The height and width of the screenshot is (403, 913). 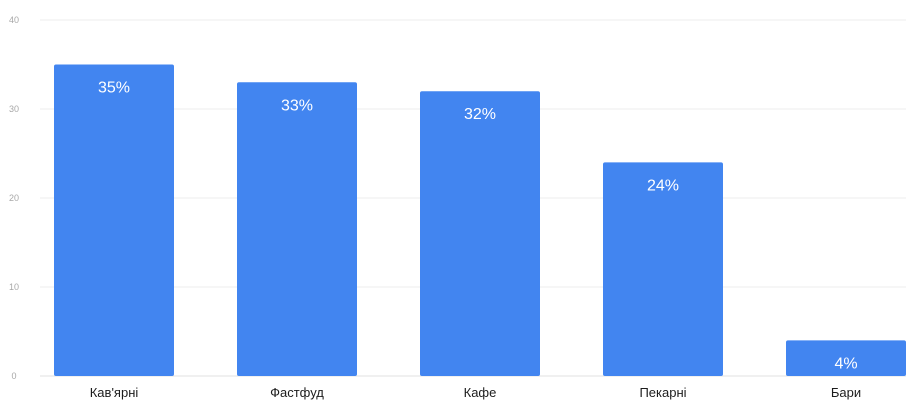 I want to click on x-axis: Кав'ярні Фастфуд Кафе Пекарні Бари, so click(x=475, y=392).